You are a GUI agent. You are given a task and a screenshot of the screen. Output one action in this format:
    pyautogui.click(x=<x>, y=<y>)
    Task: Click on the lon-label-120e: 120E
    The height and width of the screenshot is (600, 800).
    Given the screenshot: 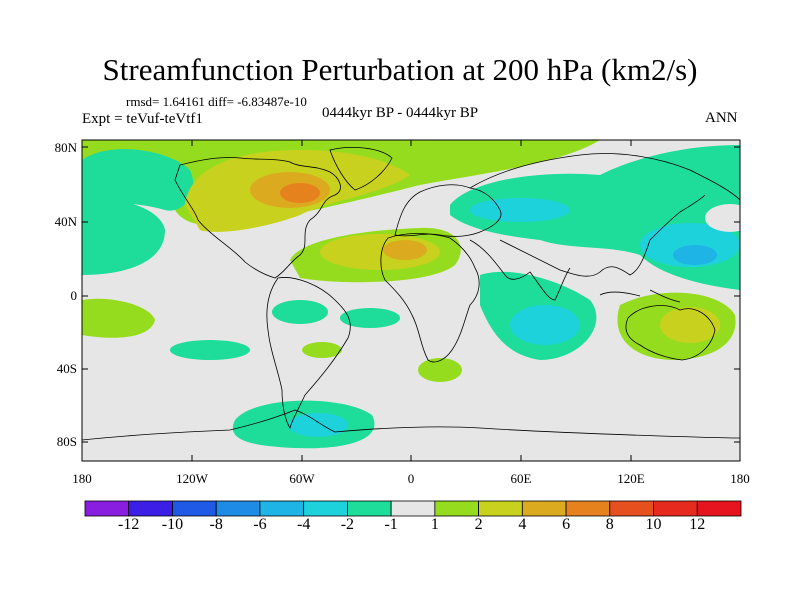 What is the action you would take?
    pyautogui.click(x=631, y=478)
    